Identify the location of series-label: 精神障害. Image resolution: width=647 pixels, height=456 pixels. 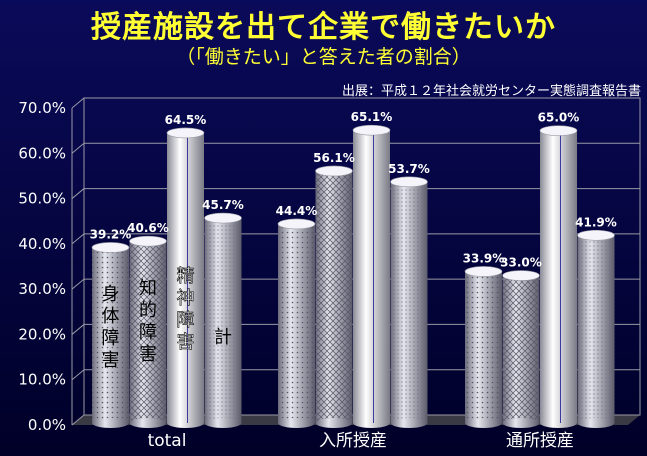
(186, 309).